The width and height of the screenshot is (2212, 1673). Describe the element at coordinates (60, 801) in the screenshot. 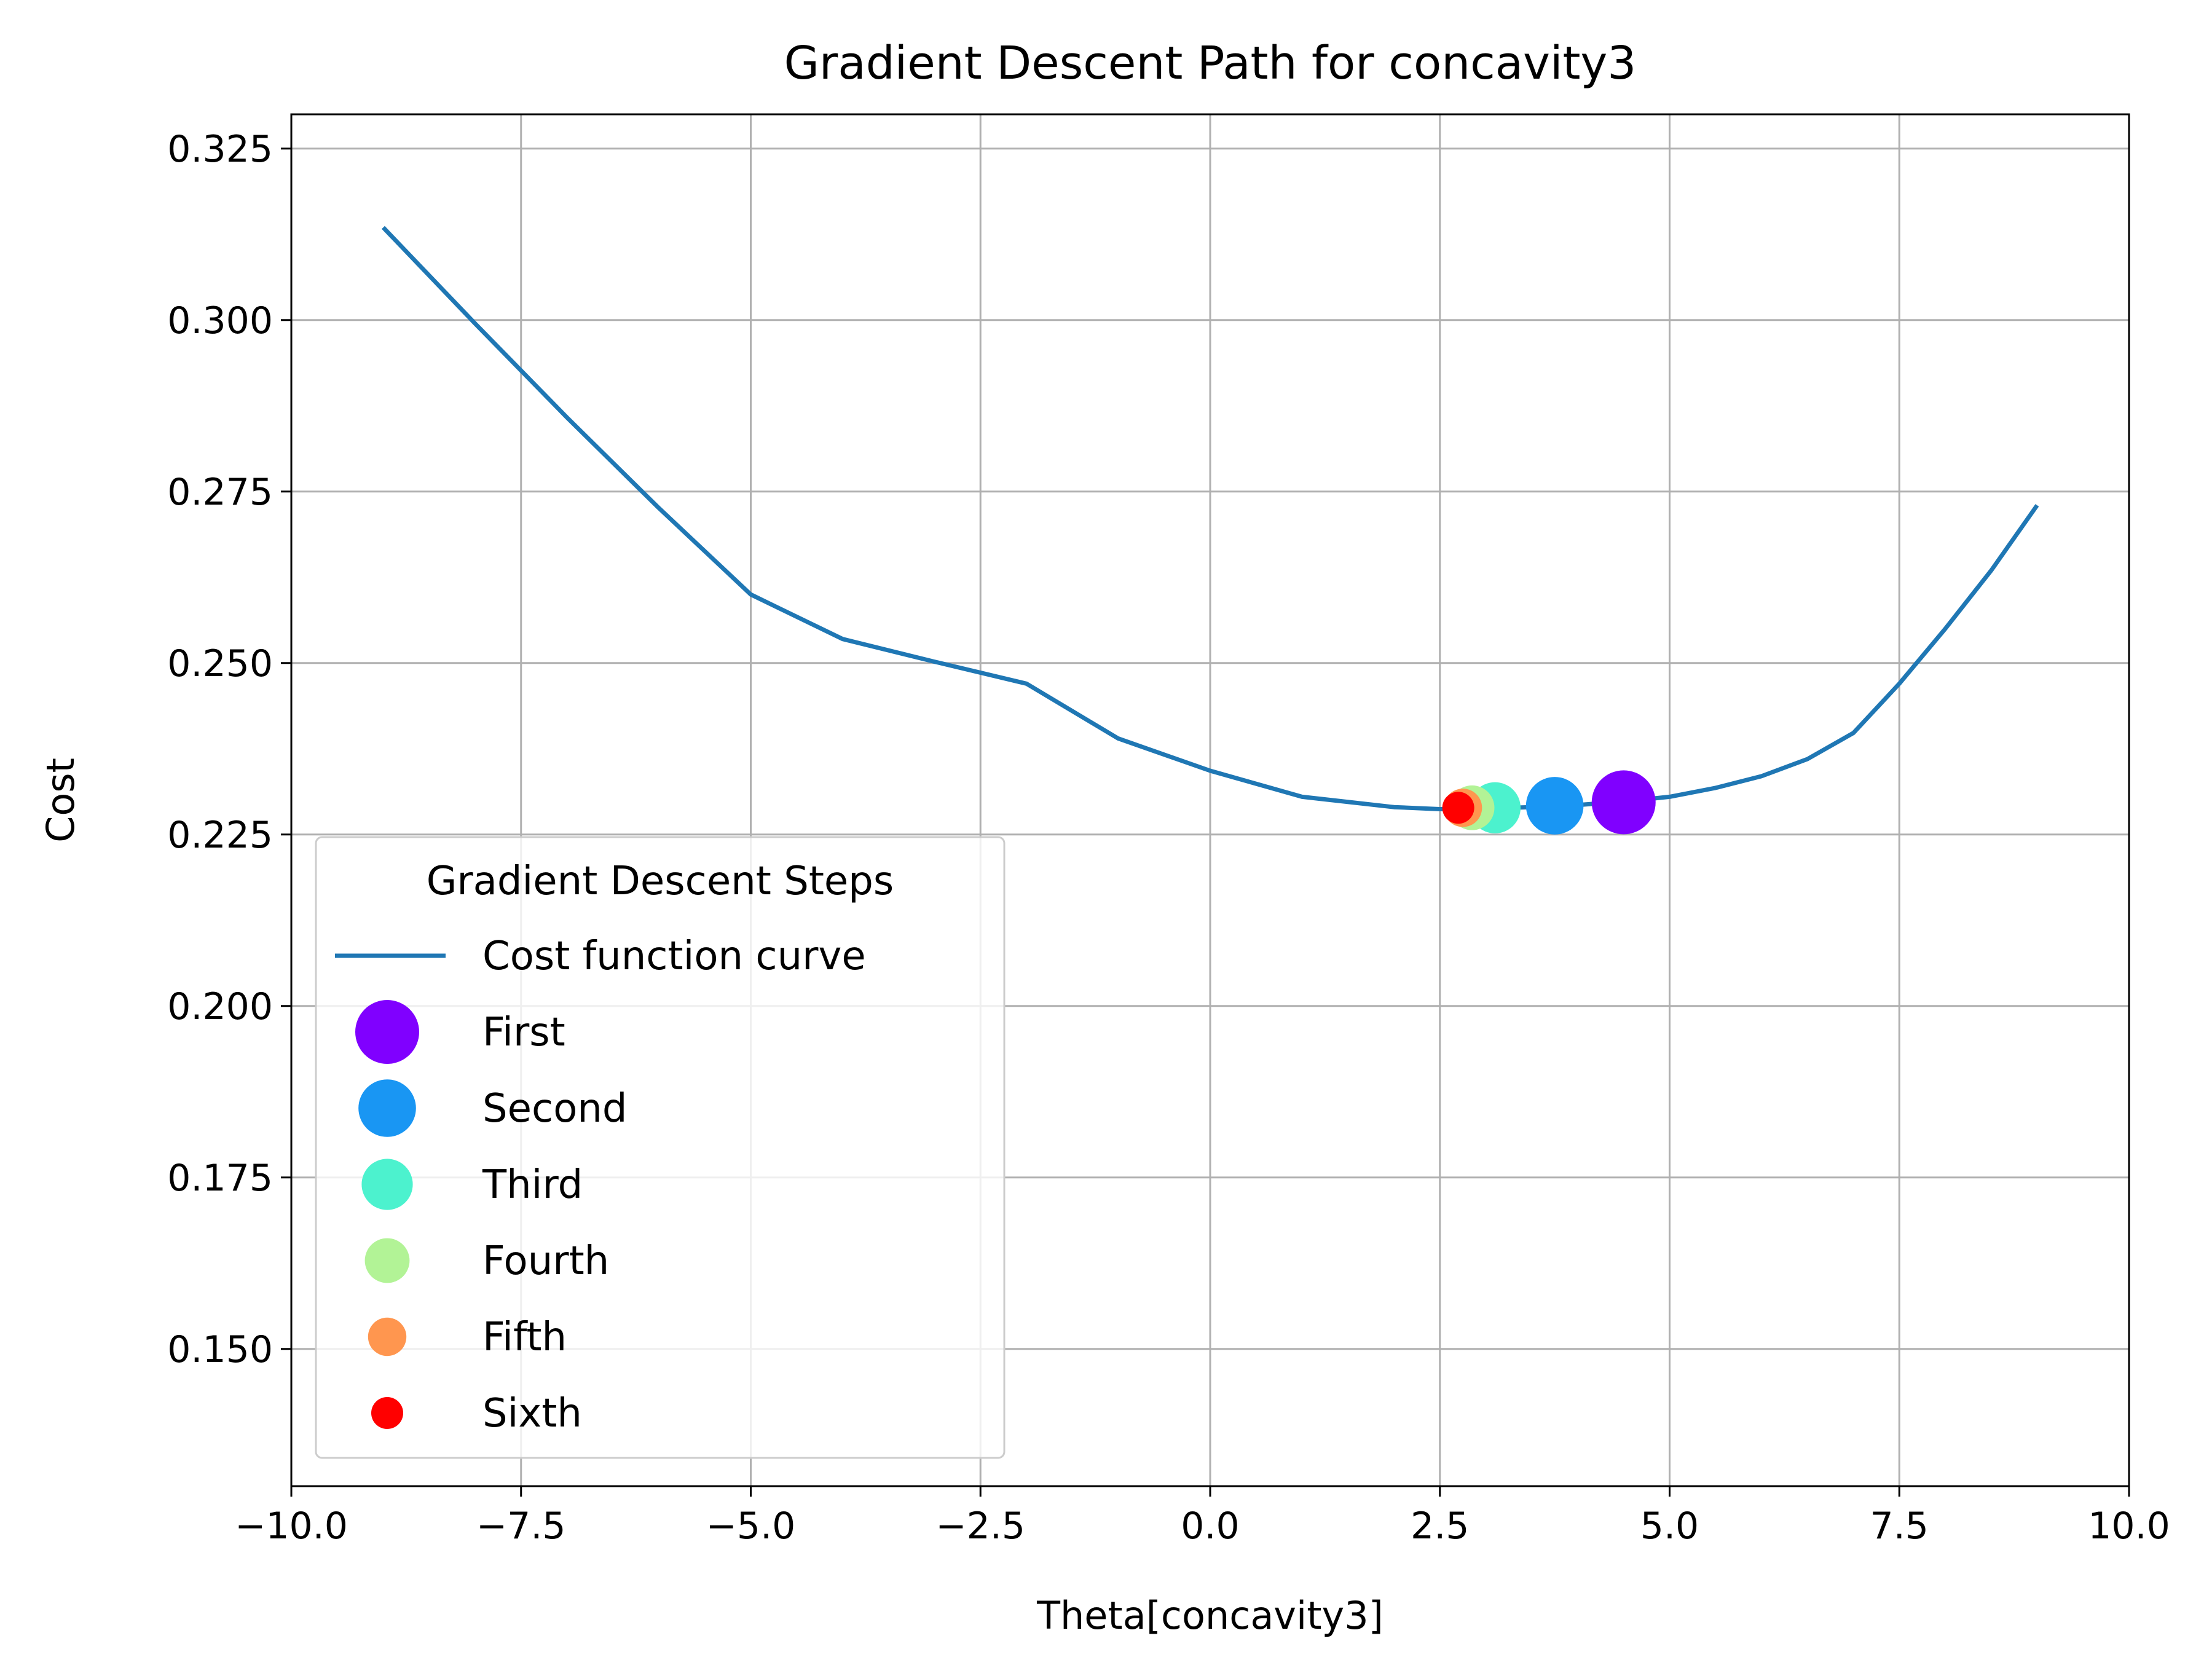

I see `y-axis-label: Cost` at that location.